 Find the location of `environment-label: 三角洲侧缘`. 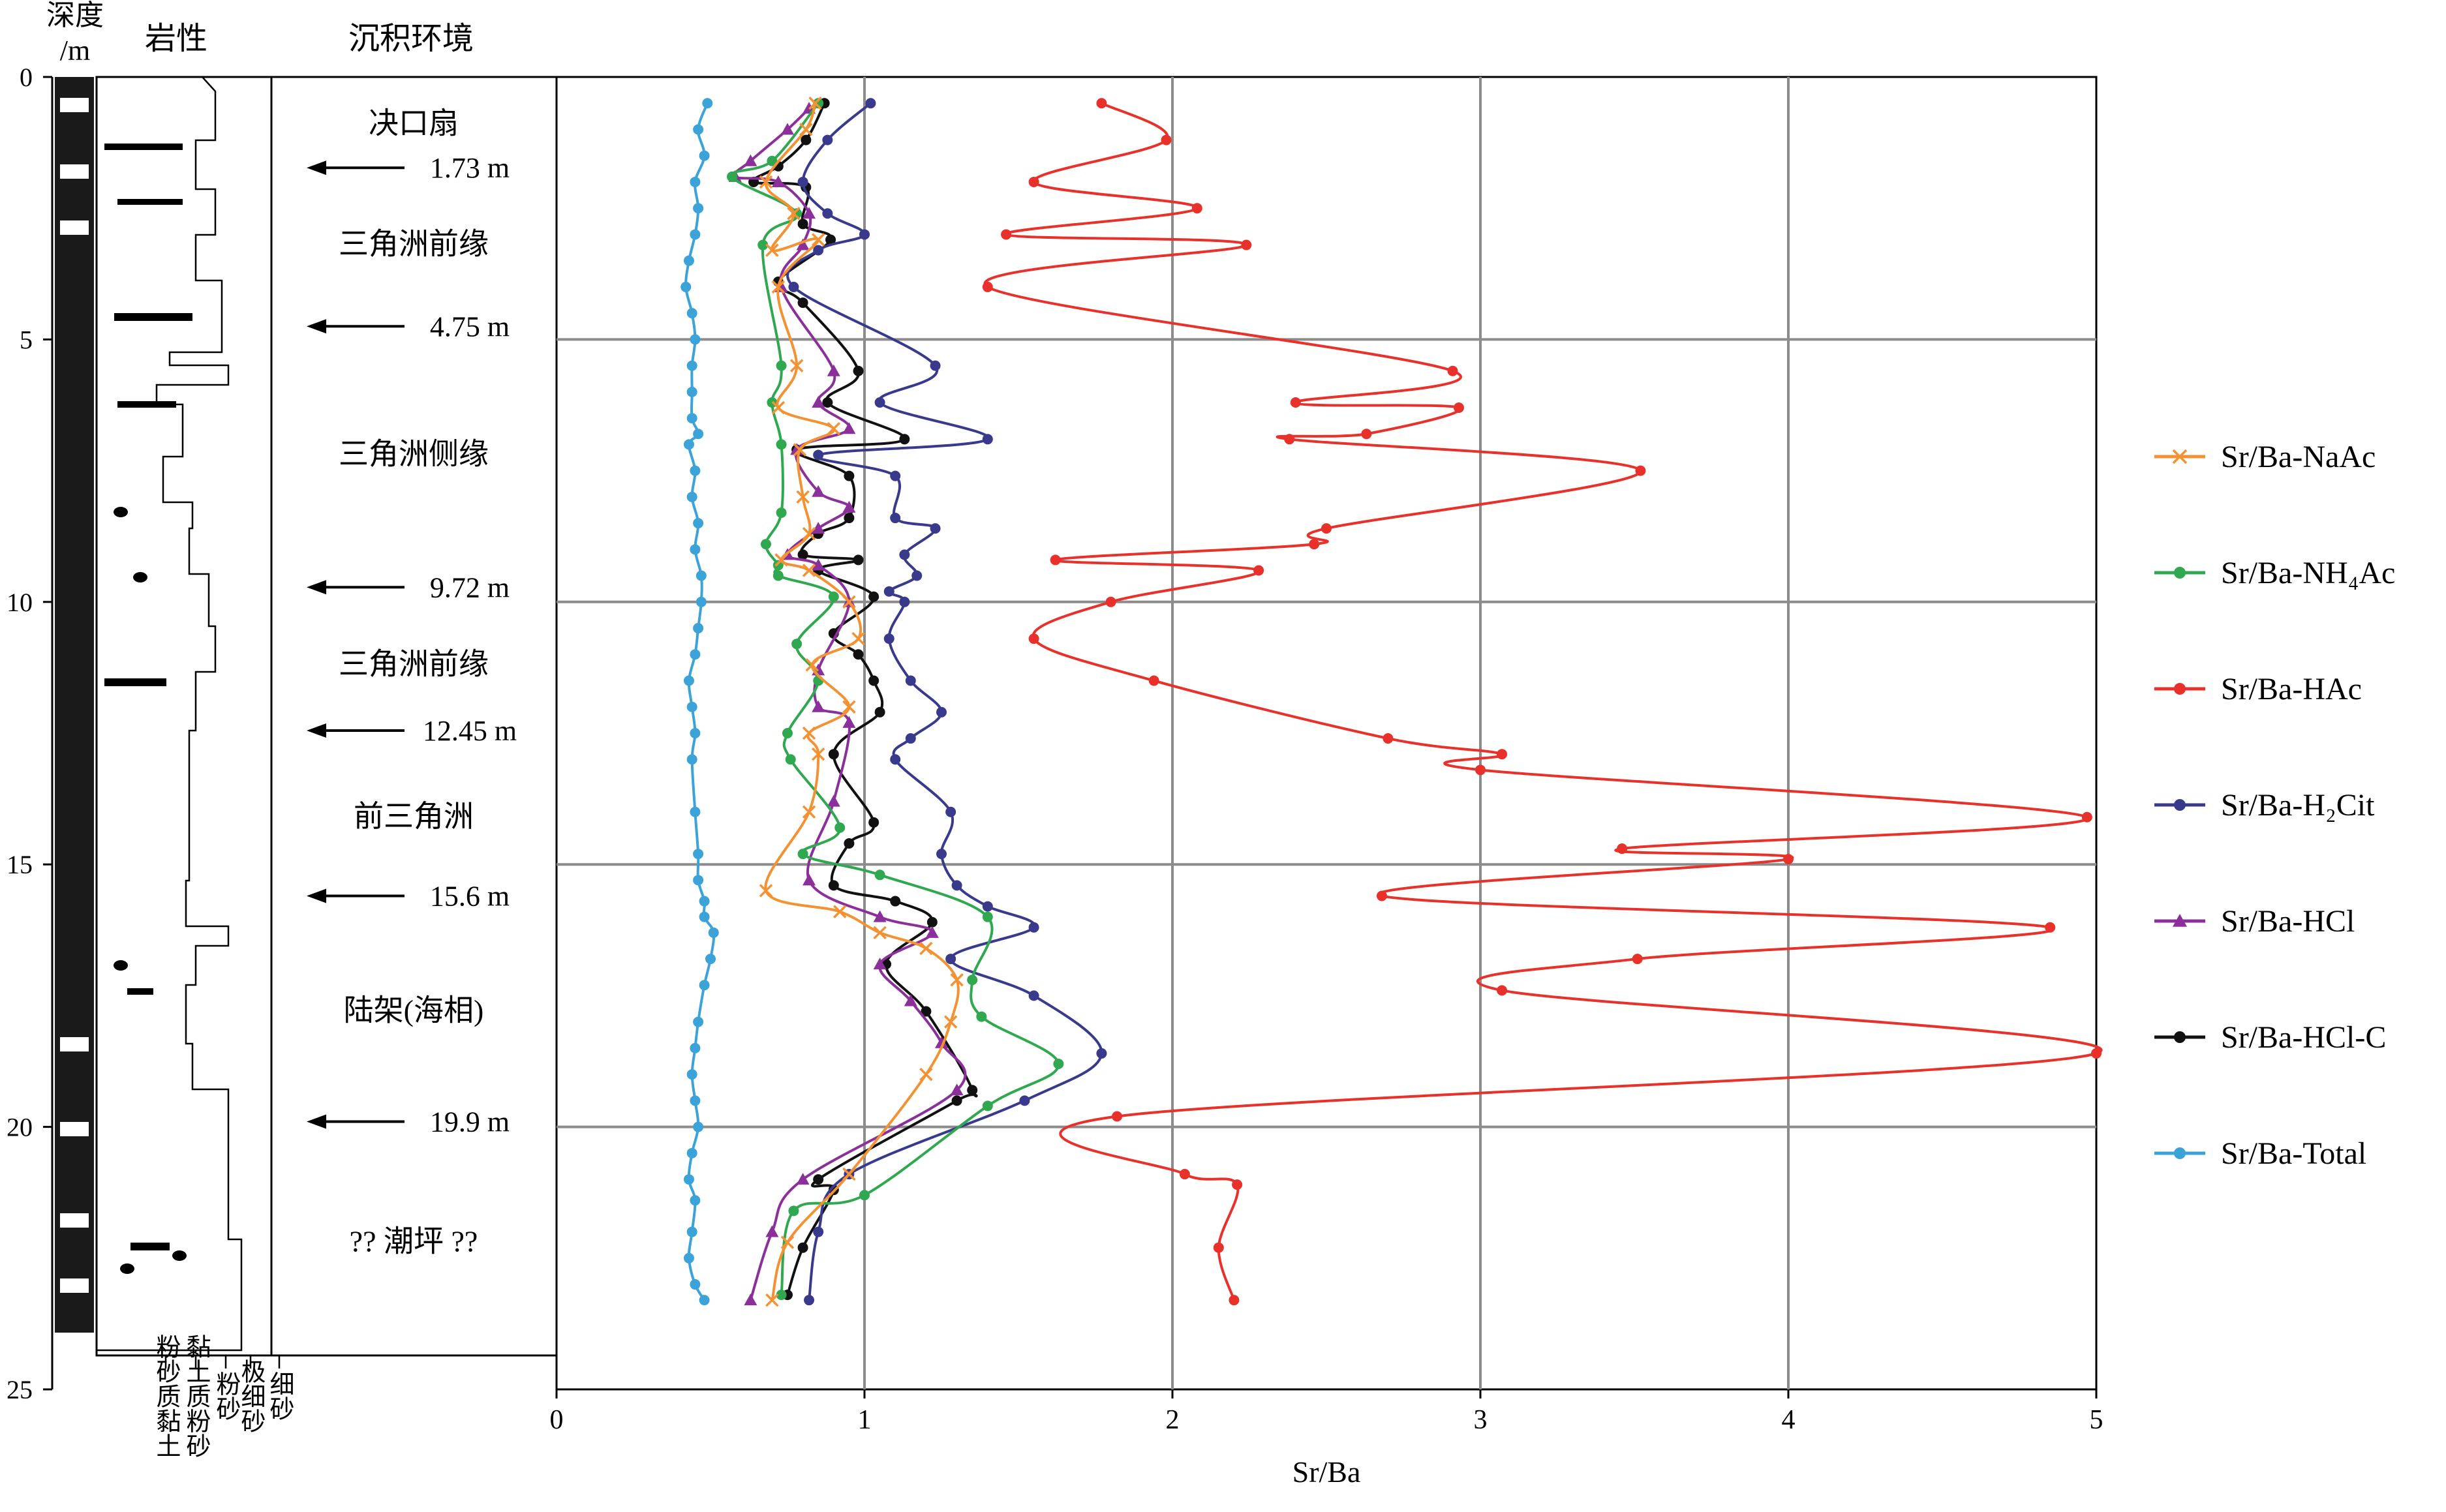

environment-label: 三角洲侧缘 is located at coordinates (414, 453).